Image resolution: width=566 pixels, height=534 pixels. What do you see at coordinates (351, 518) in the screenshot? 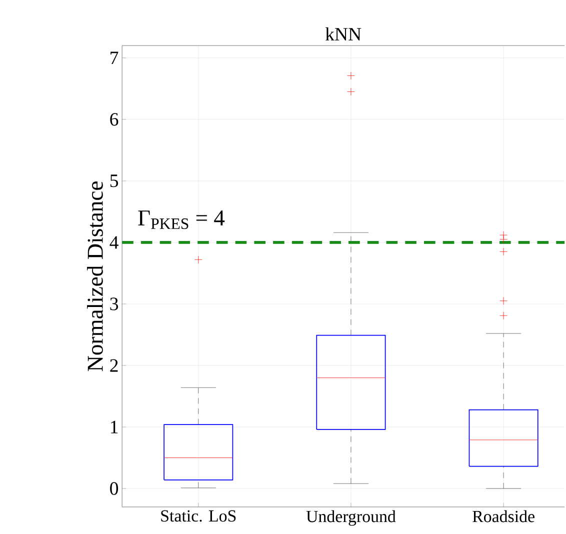
I see `x-tick-label: Underground` at bounding box center [351, 518].